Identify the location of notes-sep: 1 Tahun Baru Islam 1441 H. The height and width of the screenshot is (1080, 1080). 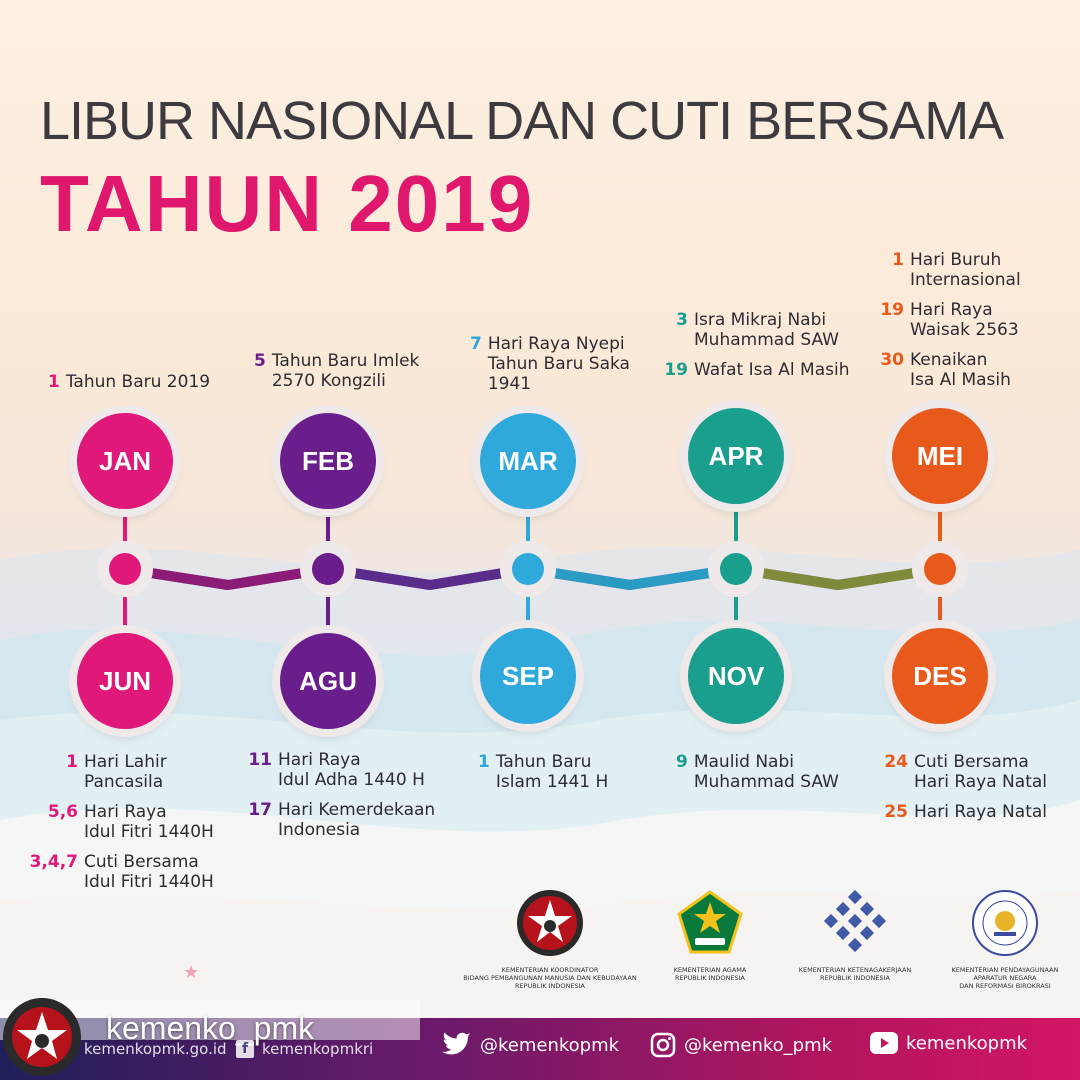
(543, 772).